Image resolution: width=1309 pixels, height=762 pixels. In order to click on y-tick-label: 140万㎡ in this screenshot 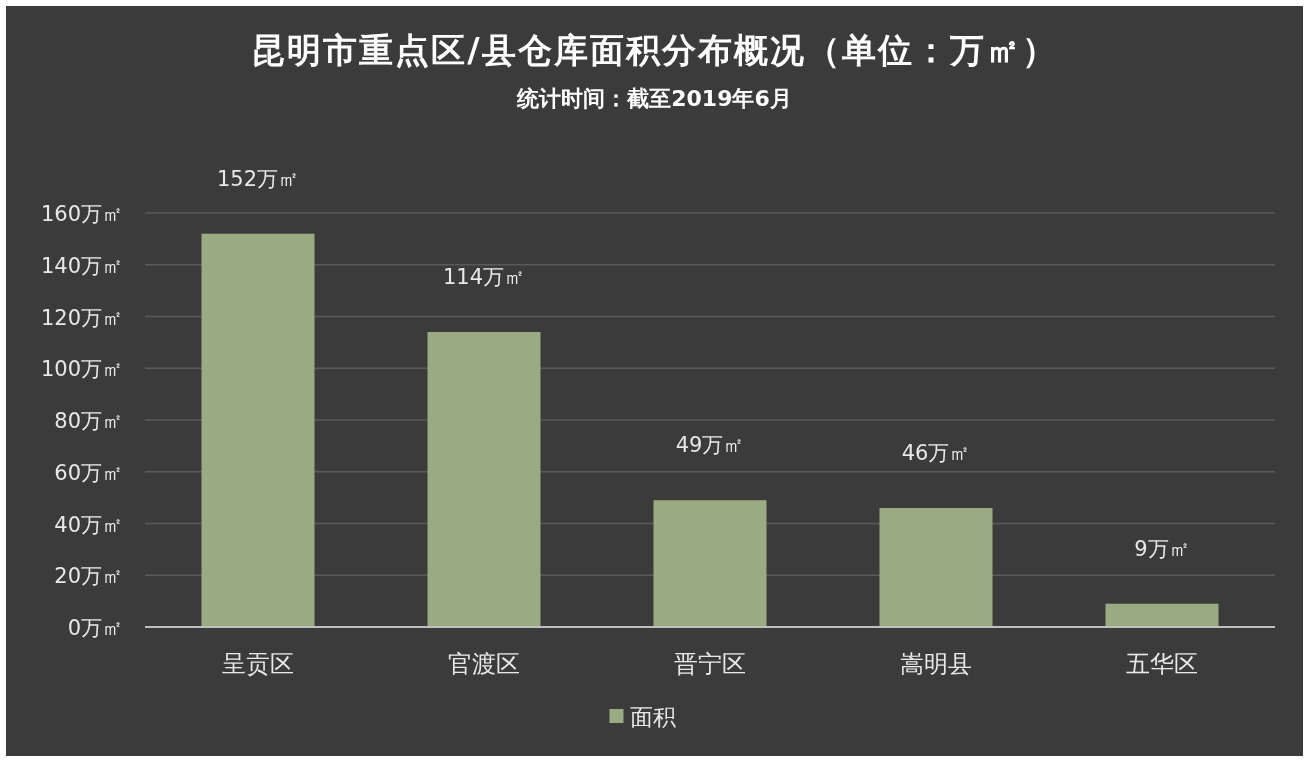, I will do `click(81, 265)`.